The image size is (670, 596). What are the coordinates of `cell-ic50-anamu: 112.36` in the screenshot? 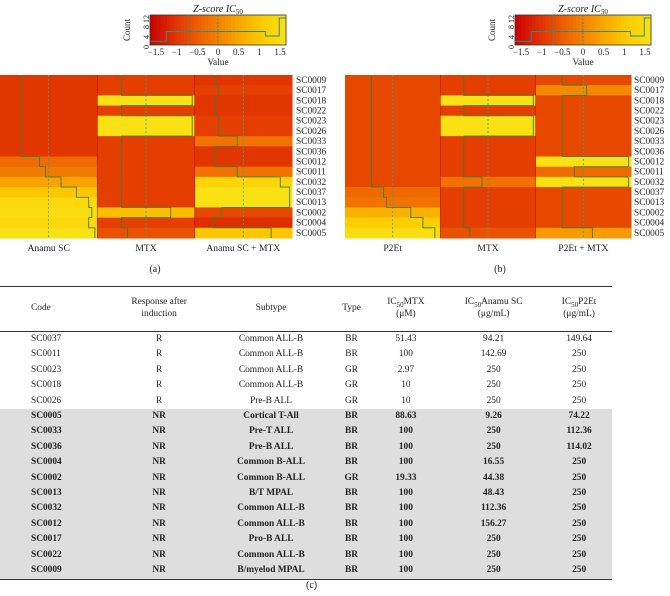 It's located at (493, 508).